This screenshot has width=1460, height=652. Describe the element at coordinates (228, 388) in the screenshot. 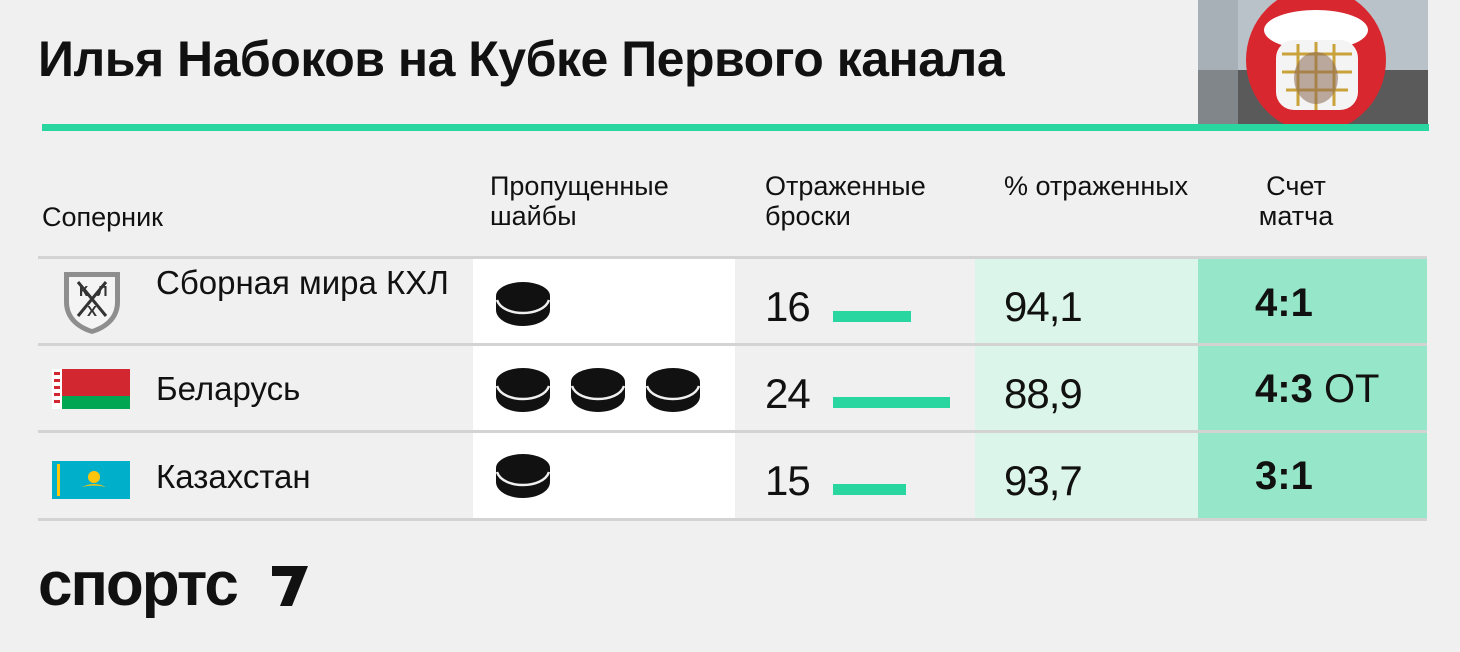

I see `team-name: Беларусь` at that location.